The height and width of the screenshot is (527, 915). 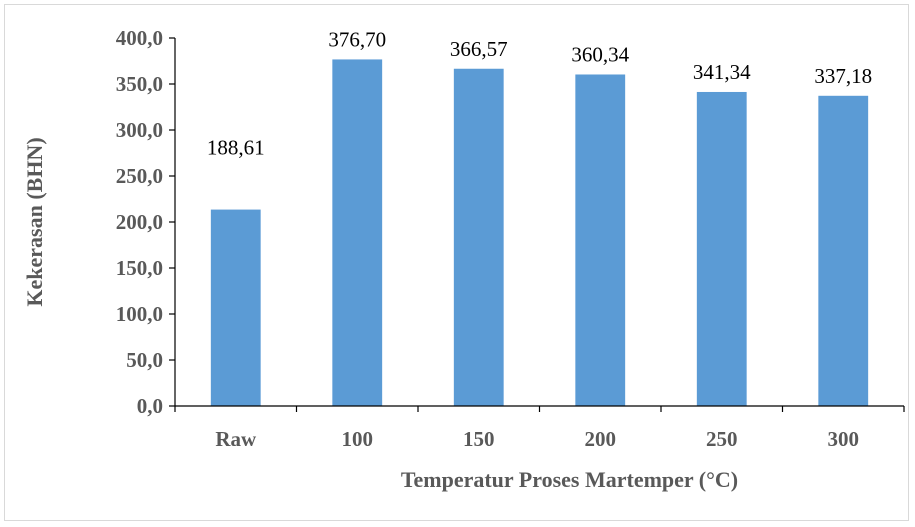 I want to click on x-tick-label: 250, so click(x=722, y=439).